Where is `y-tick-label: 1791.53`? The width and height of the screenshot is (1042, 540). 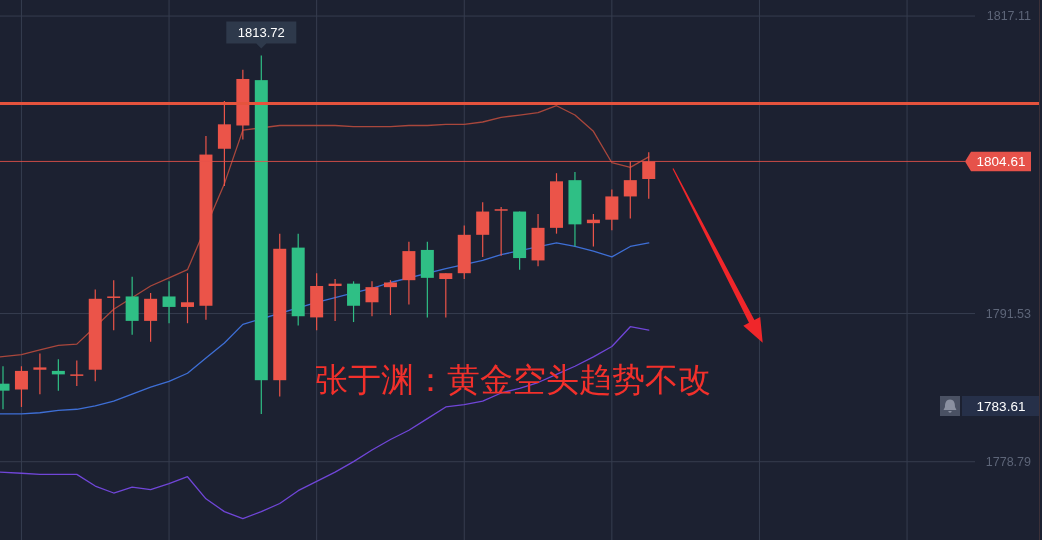 y-tick-label: 1791.53 is located at coordinates (1008, 313).